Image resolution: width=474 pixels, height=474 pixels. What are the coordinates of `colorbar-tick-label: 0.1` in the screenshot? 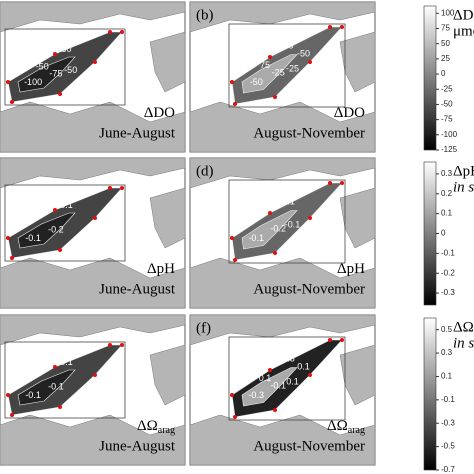 It's located at (447, 213).